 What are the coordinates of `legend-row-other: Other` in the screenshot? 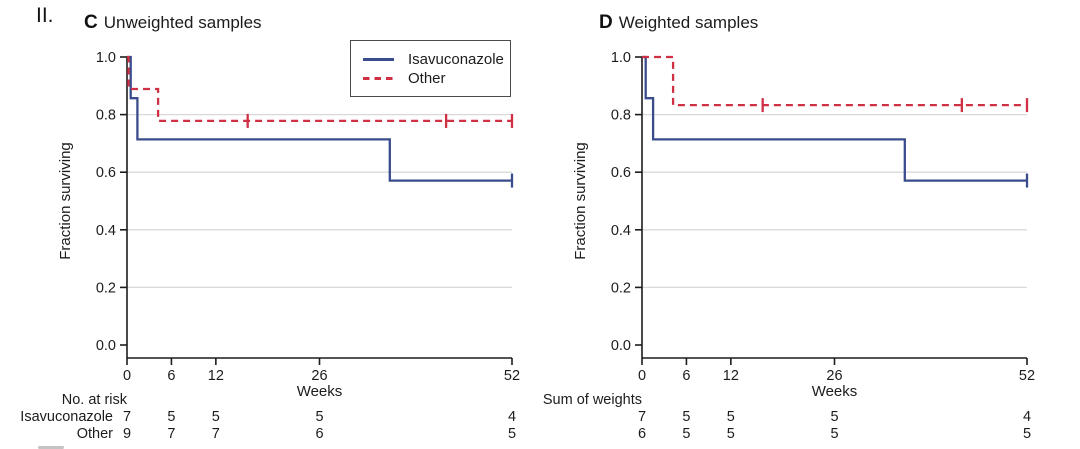 It's located at (436, 78).